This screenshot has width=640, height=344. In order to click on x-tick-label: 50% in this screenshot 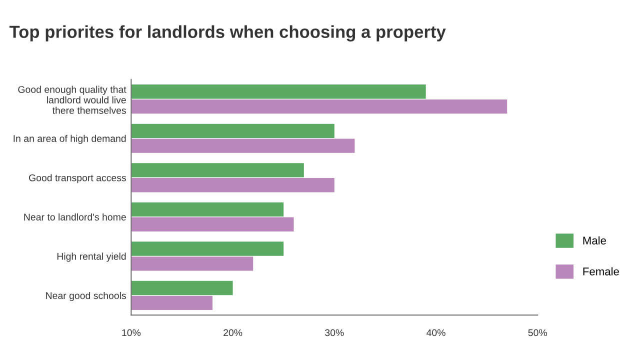, I will do `click(537, 332)`.